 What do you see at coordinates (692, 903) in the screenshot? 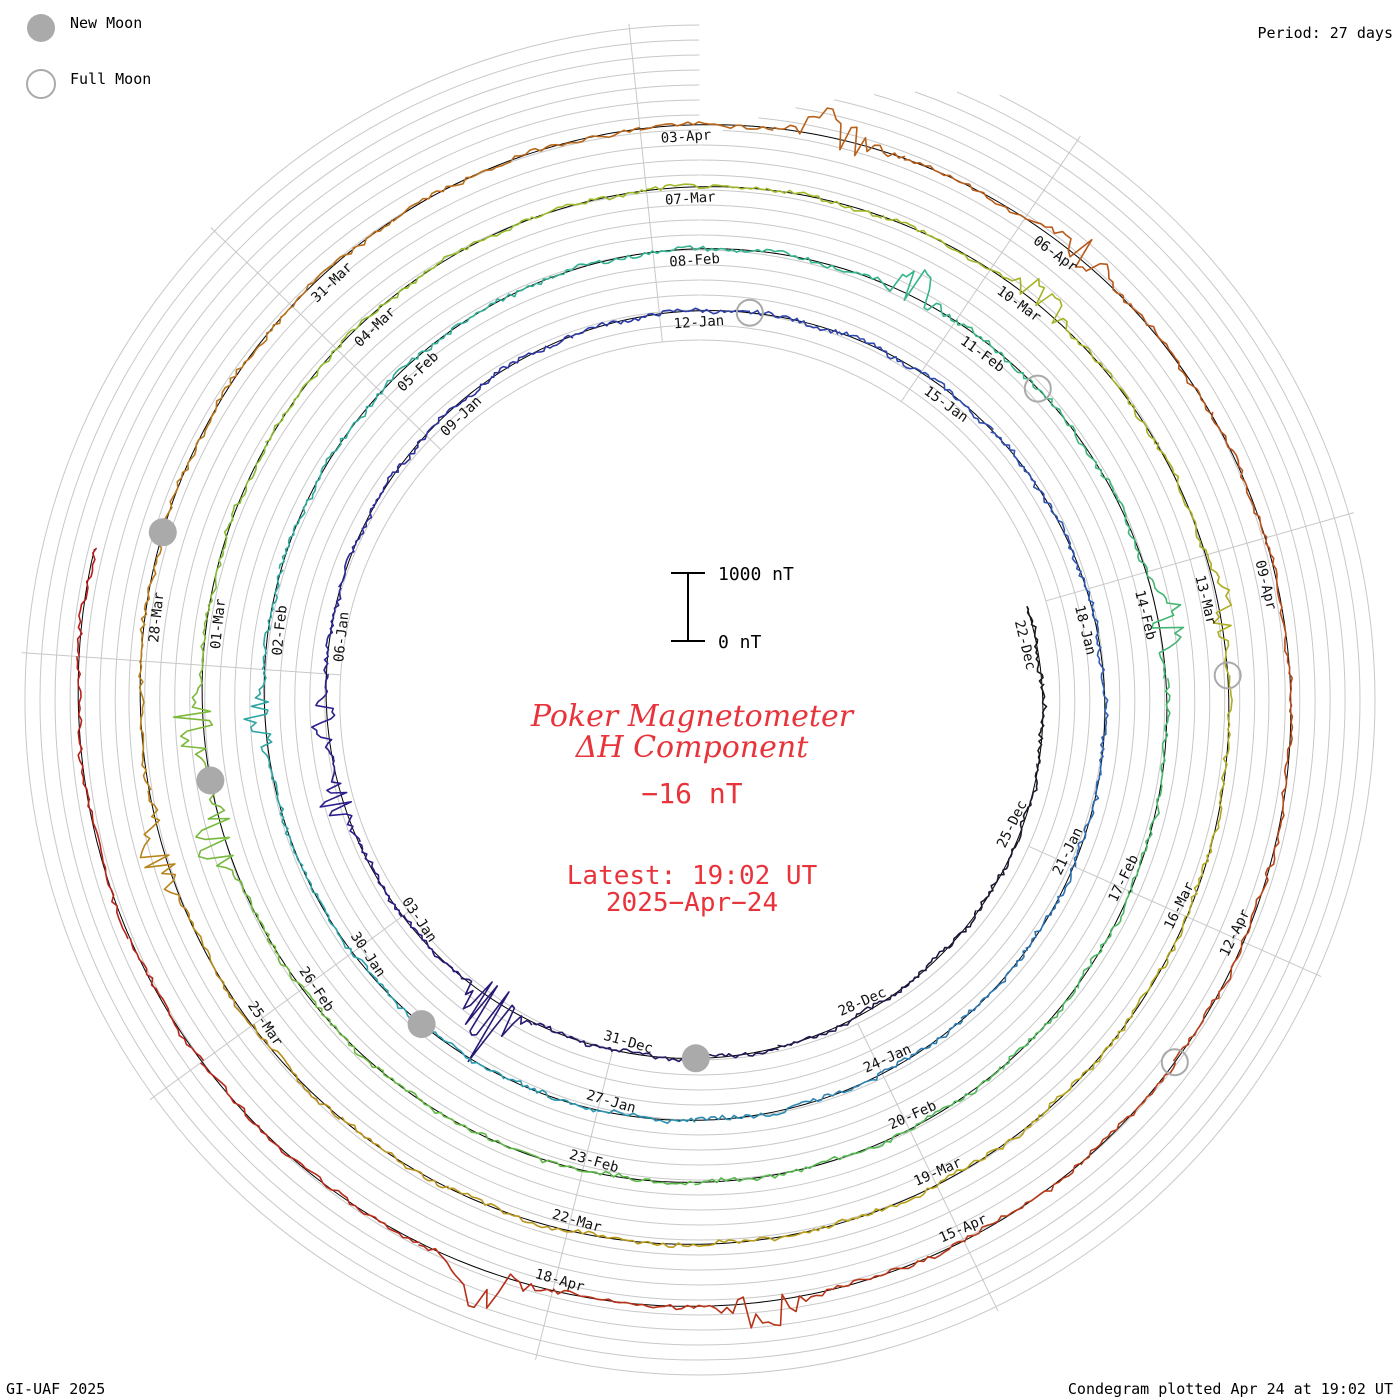
I see `latest-date: 2025−Apr−24` at bounding box center [692, 903].